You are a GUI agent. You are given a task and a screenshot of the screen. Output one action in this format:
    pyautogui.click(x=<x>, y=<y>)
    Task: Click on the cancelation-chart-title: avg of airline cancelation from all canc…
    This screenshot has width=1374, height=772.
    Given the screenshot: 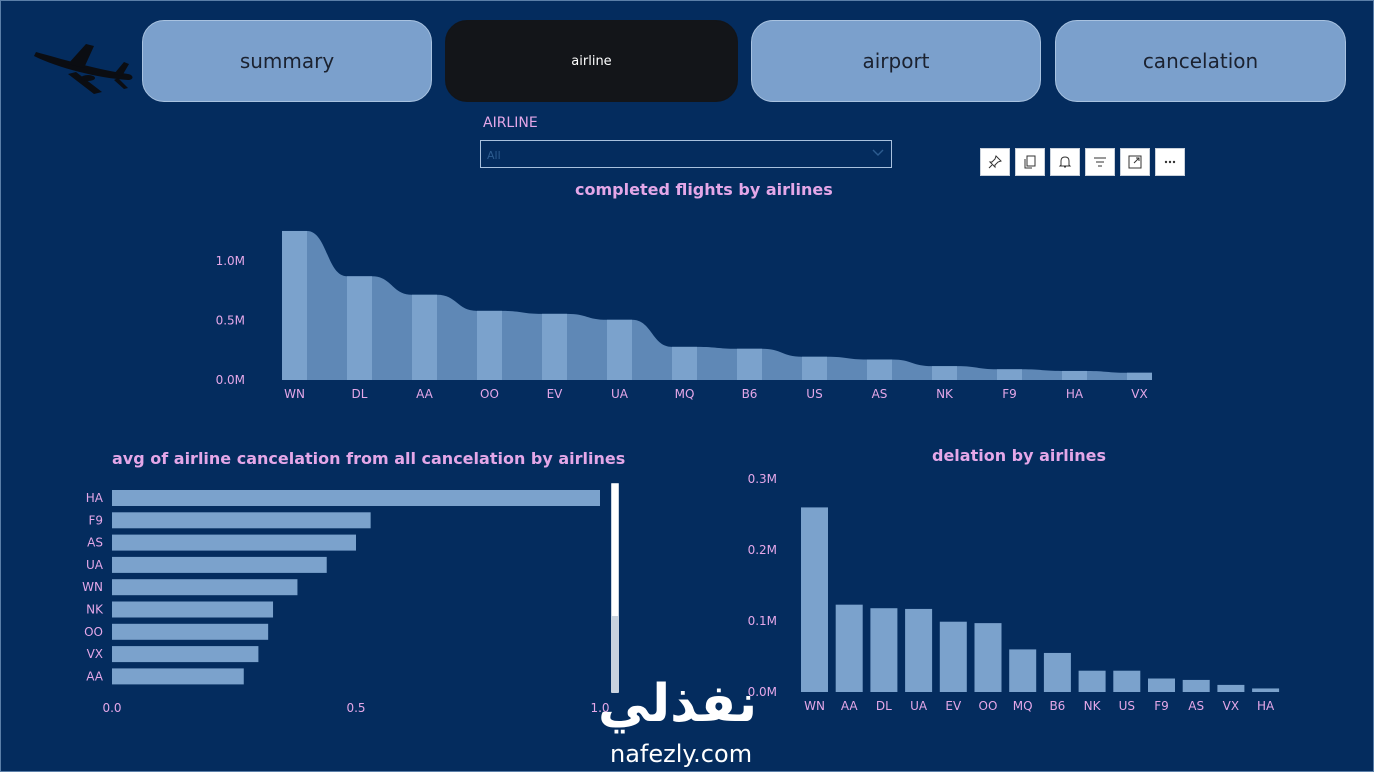 What is the action you would take?
    pyautogui.click(x=369, y=458)
    